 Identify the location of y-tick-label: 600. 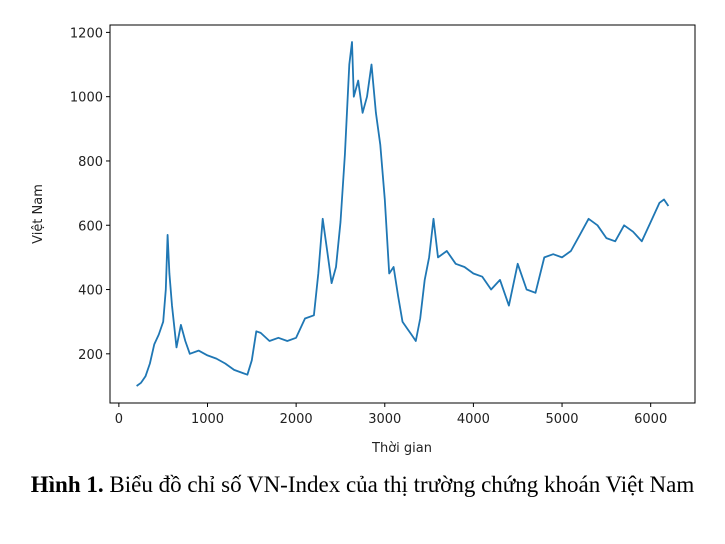
(90, 226).